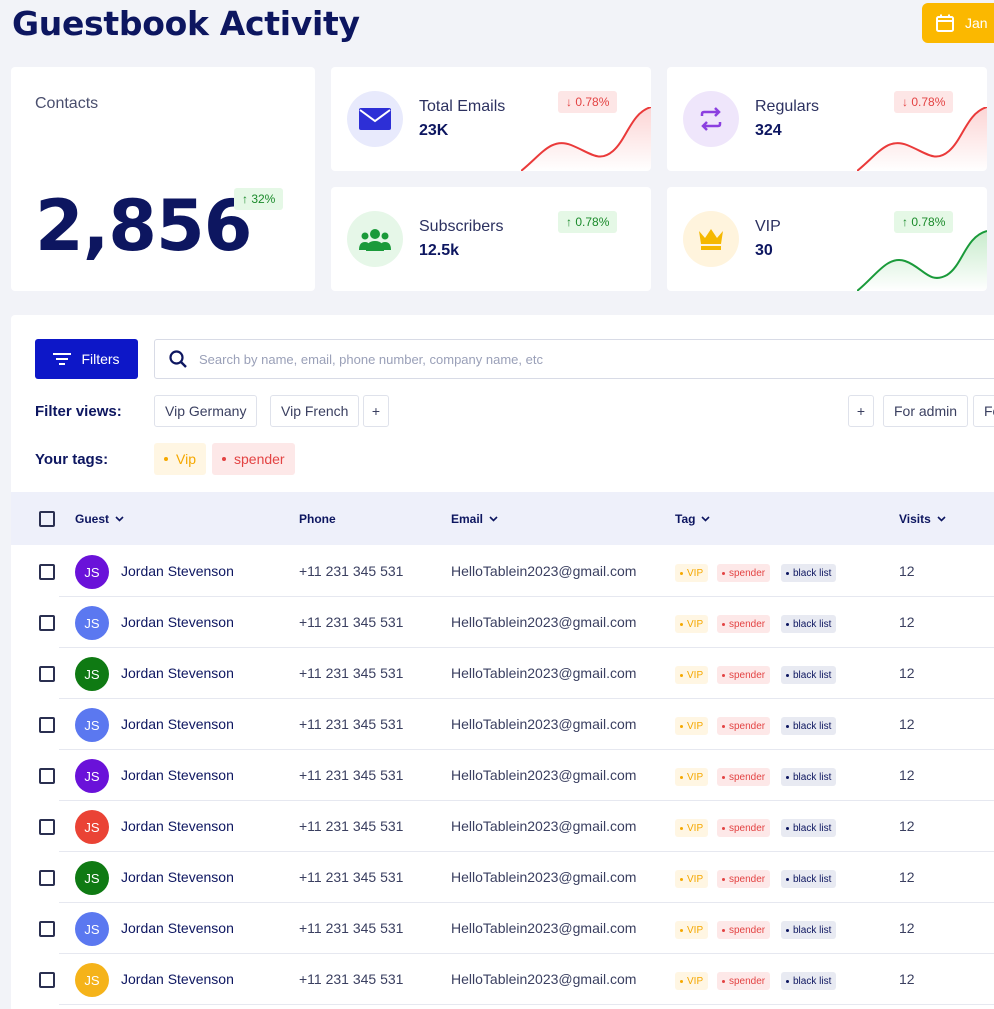 The height and width of the screenshot is (1009, 994). I want to click on search-input, so click(549, 359).